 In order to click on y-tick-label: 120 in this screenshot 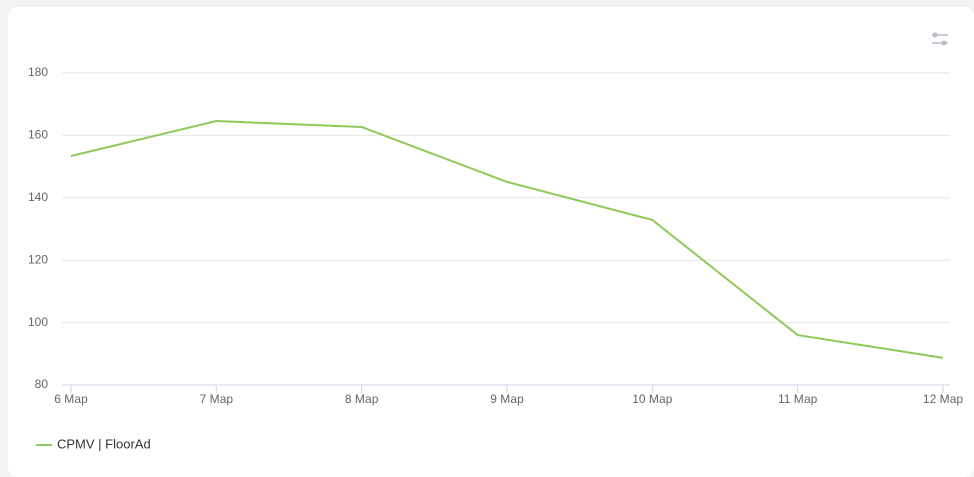, I will do `click(38, 259)`.